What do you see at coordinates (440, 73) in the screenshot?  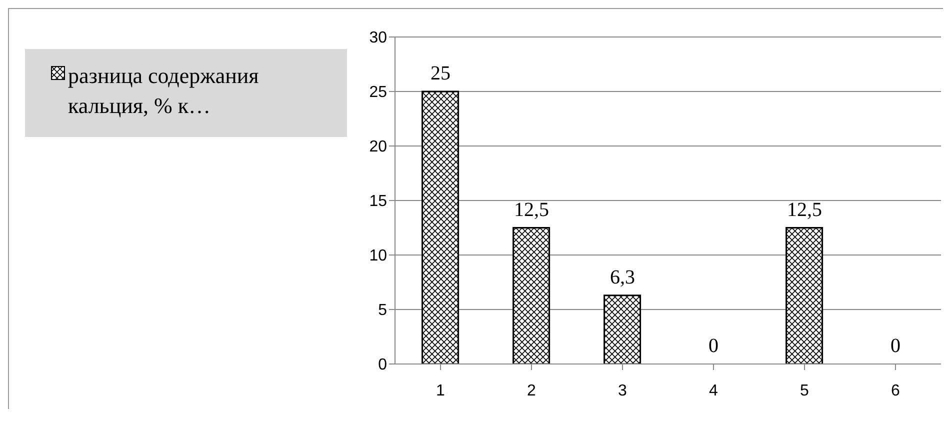 I see `data-label: 25` at bounding box center [440, 73].